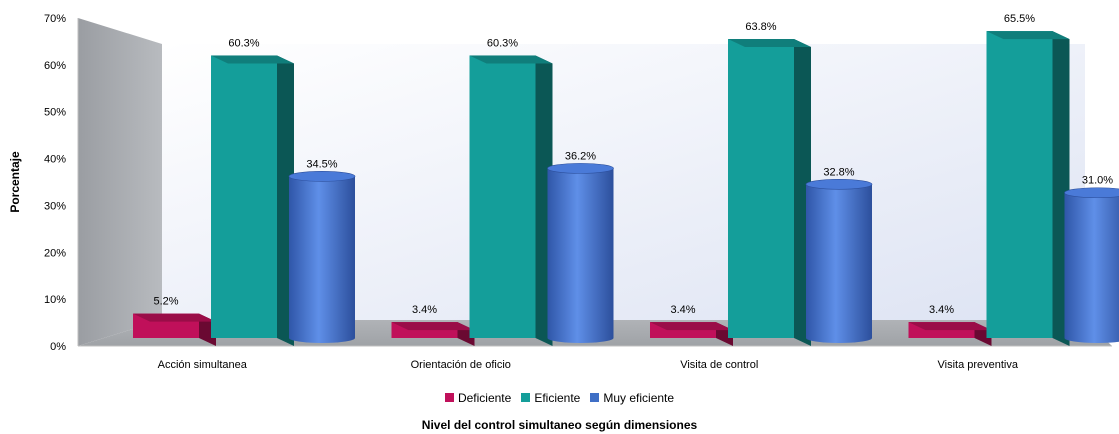  Describe the element at coordinates (838, 172) in the screenshot. I see `data-label: 32.8%` at that location.